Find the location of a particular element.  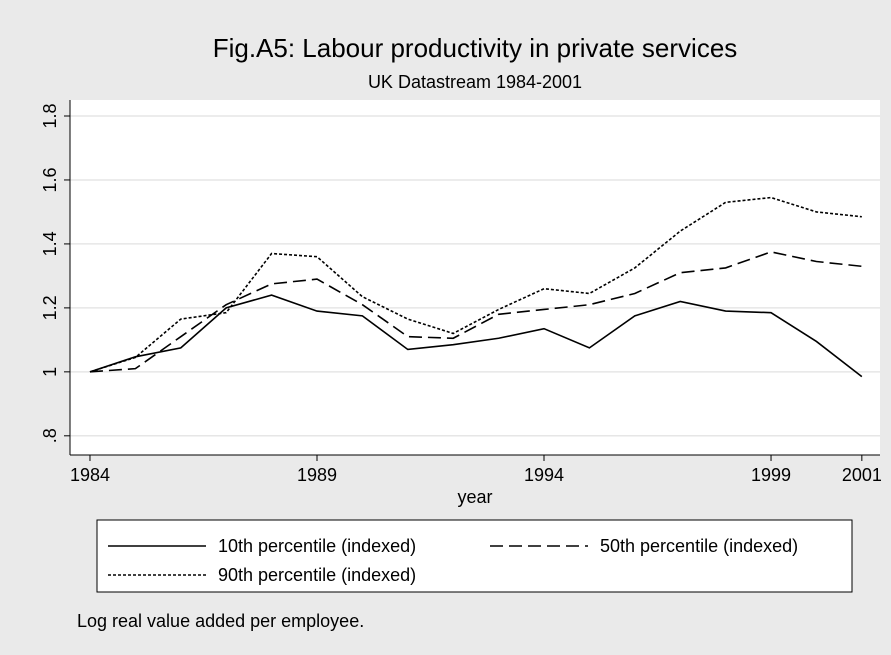

x-axis-title: year is located at coordinates (474, 497).